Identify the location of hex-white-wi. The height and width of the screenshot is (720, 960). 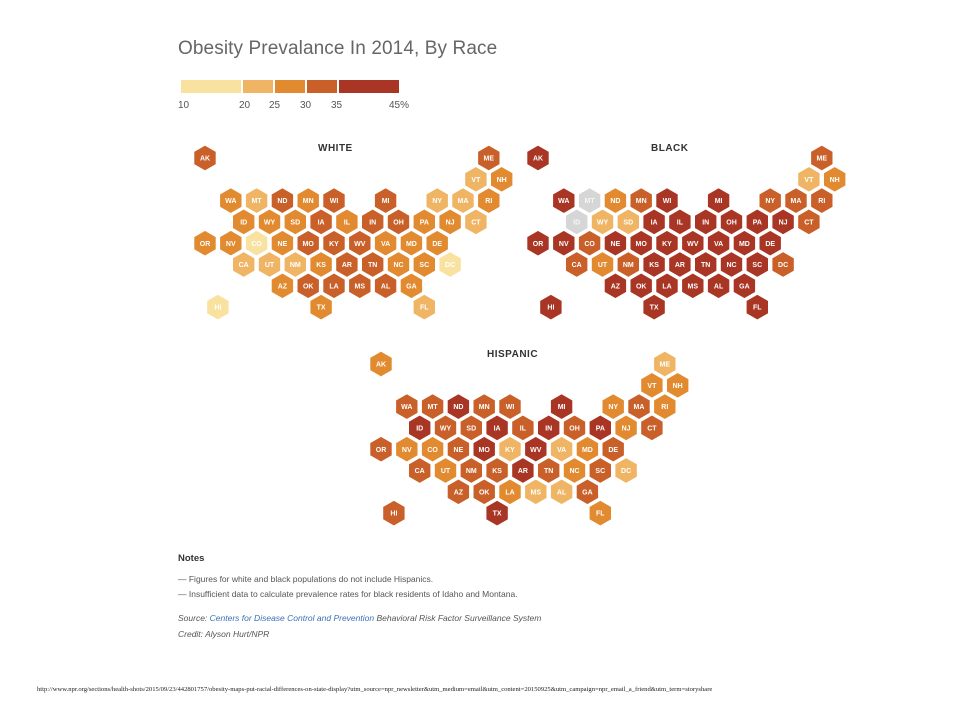
(334, 200).